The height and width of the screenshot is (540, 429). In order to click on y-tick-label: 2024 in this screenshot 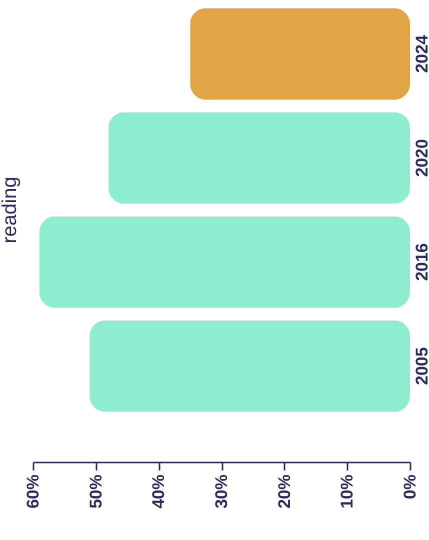, I will do `click(420, 53)`.